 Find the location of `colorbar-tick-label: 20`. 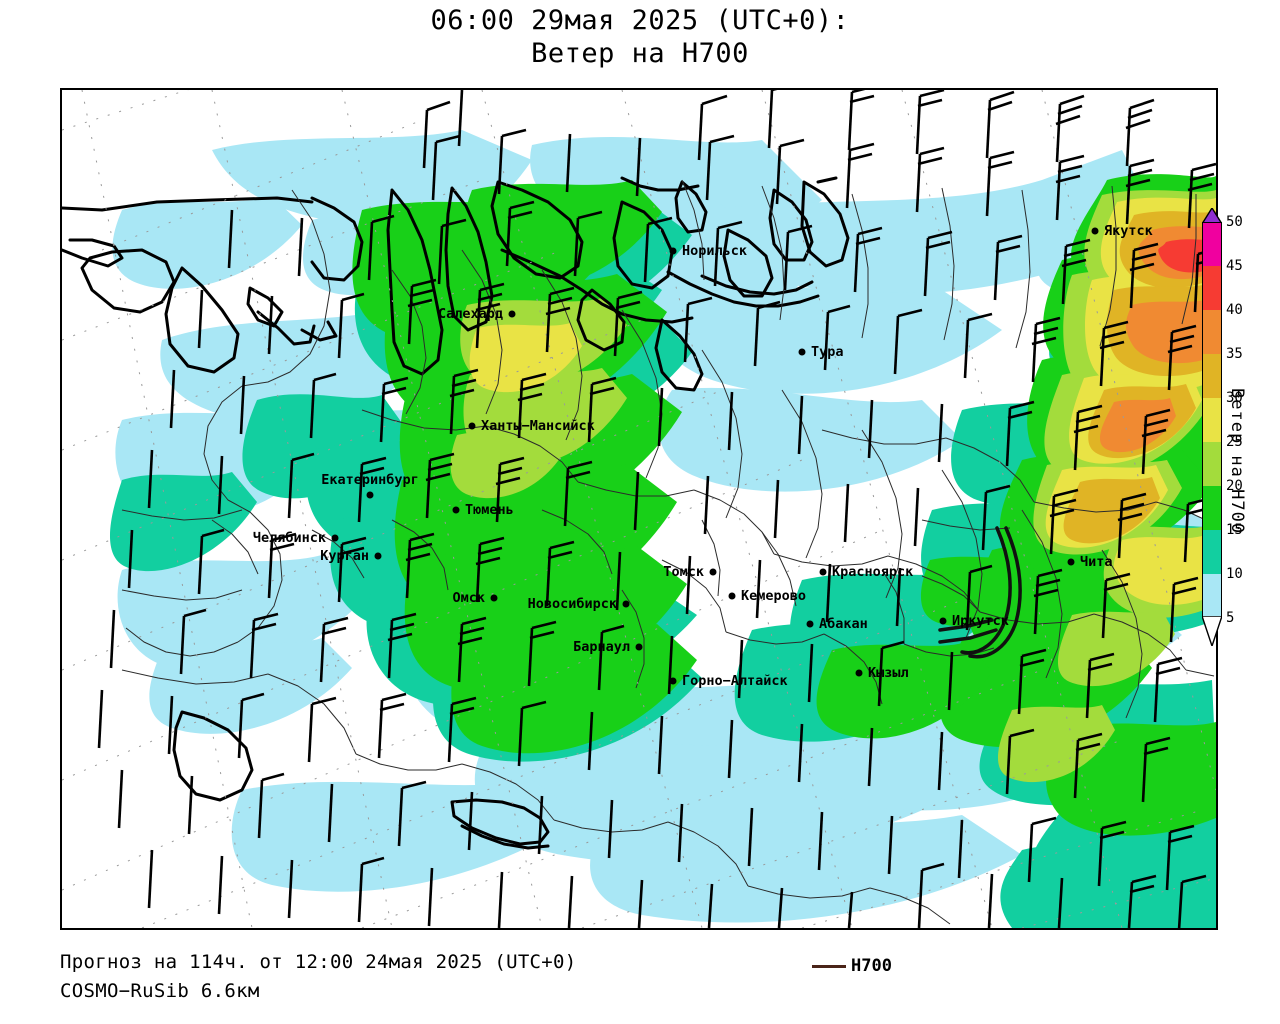

colorbar-tick-label: 20 is located at coordinates (1234, 486).